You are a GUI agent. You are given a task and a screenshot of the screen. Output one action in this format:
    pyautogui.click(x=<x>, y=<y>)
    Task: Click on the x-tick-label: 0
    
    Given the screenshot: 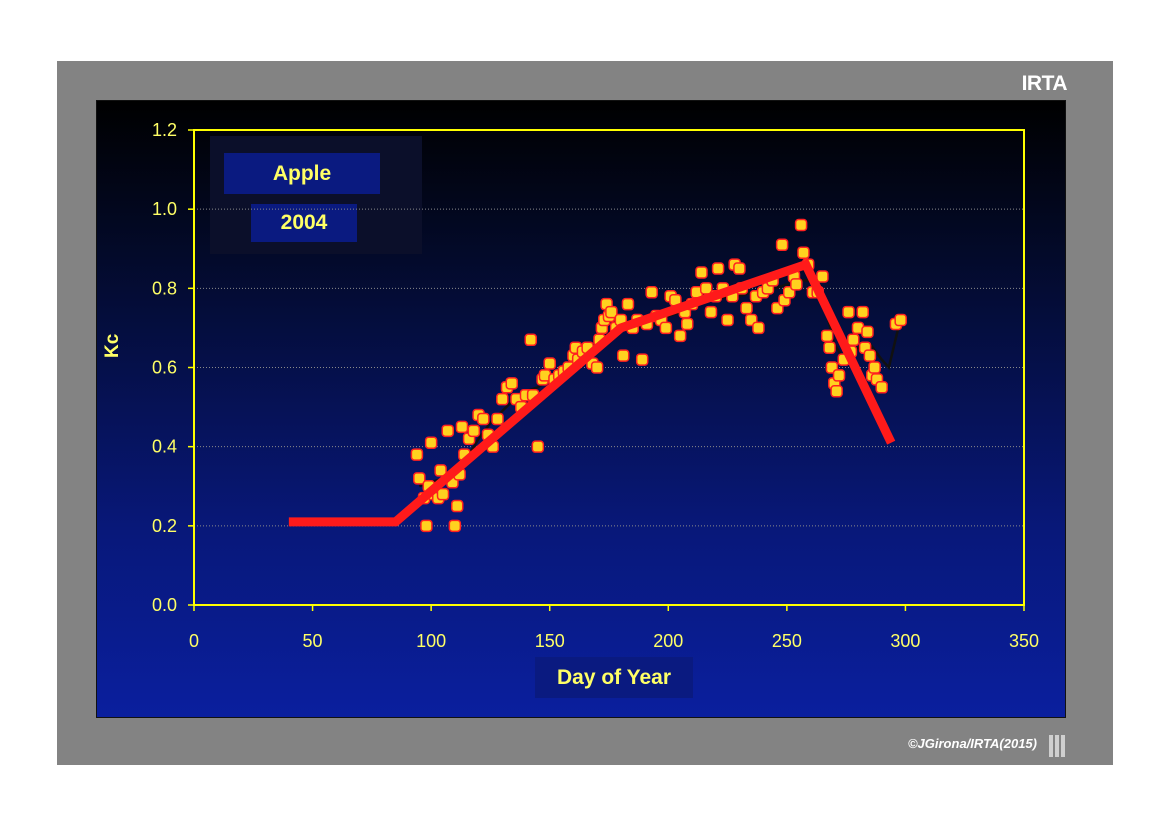 What is the action you would take?
    pyautogui.click(x=194, y=641)
    